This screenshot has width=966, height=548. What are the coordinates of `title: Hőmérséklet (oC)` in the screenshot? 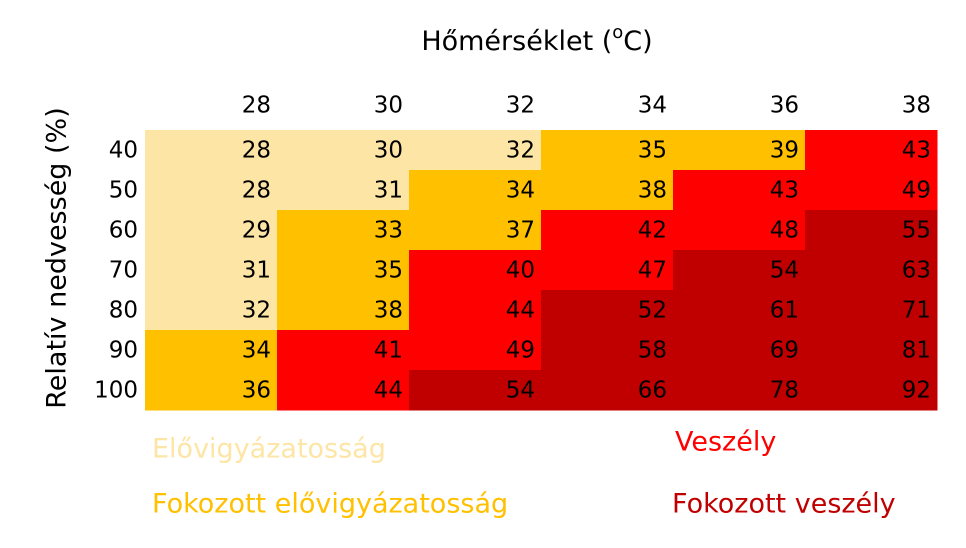 It's located at (536, 39).